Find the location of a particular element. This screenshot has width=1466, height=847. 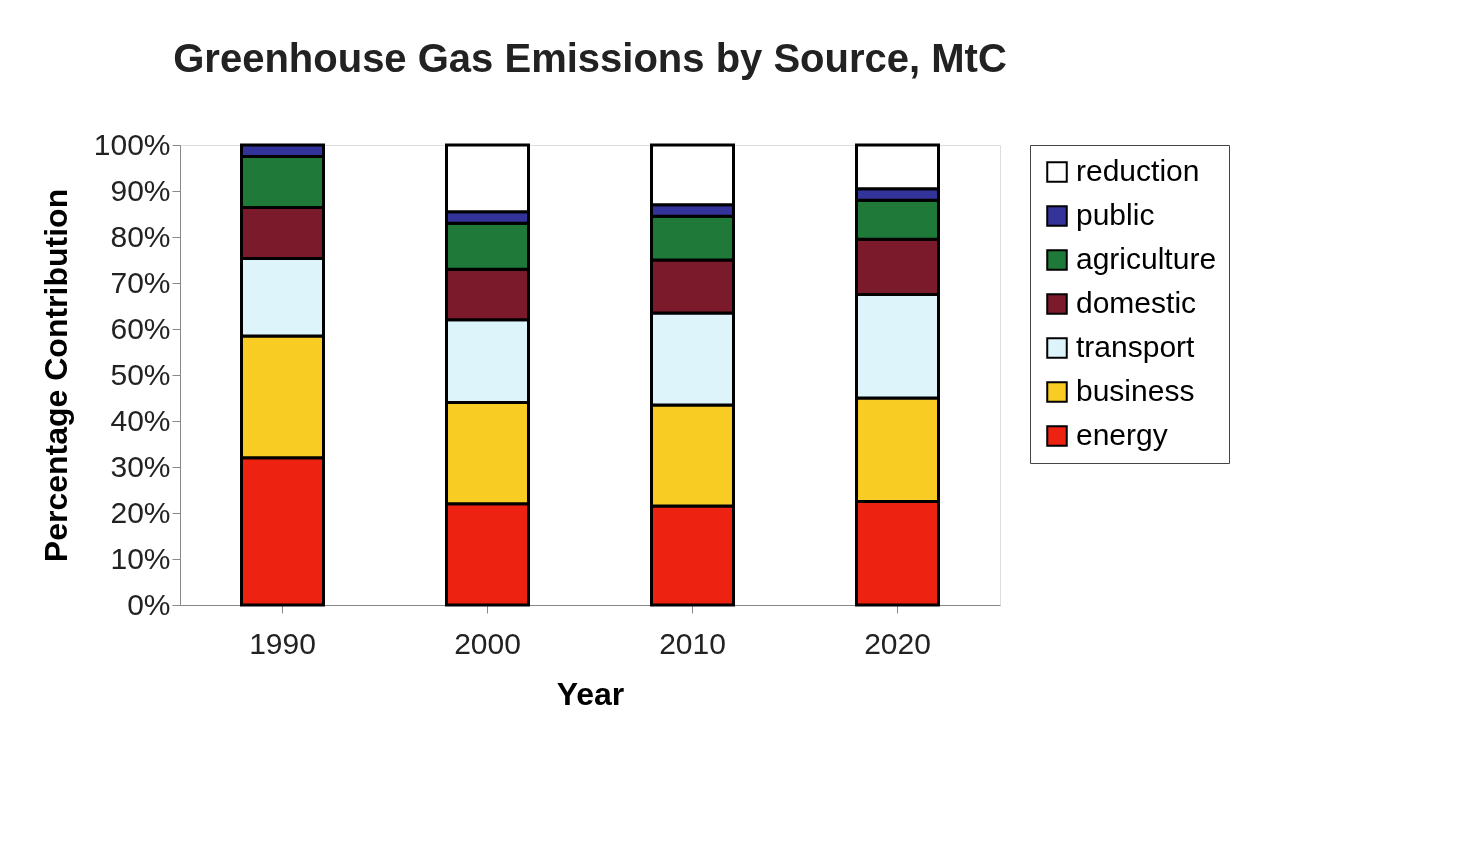

legend-label: agriculture is located at coordinates (1146, 258).